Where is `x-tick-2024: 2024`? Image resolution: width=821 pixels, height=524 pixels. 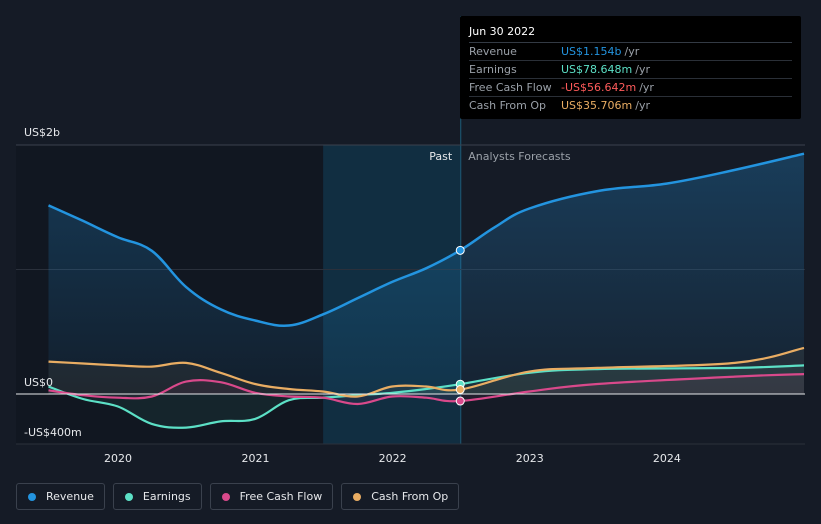 x-tick-2024: 2024 is located at coordinates (667, 458).